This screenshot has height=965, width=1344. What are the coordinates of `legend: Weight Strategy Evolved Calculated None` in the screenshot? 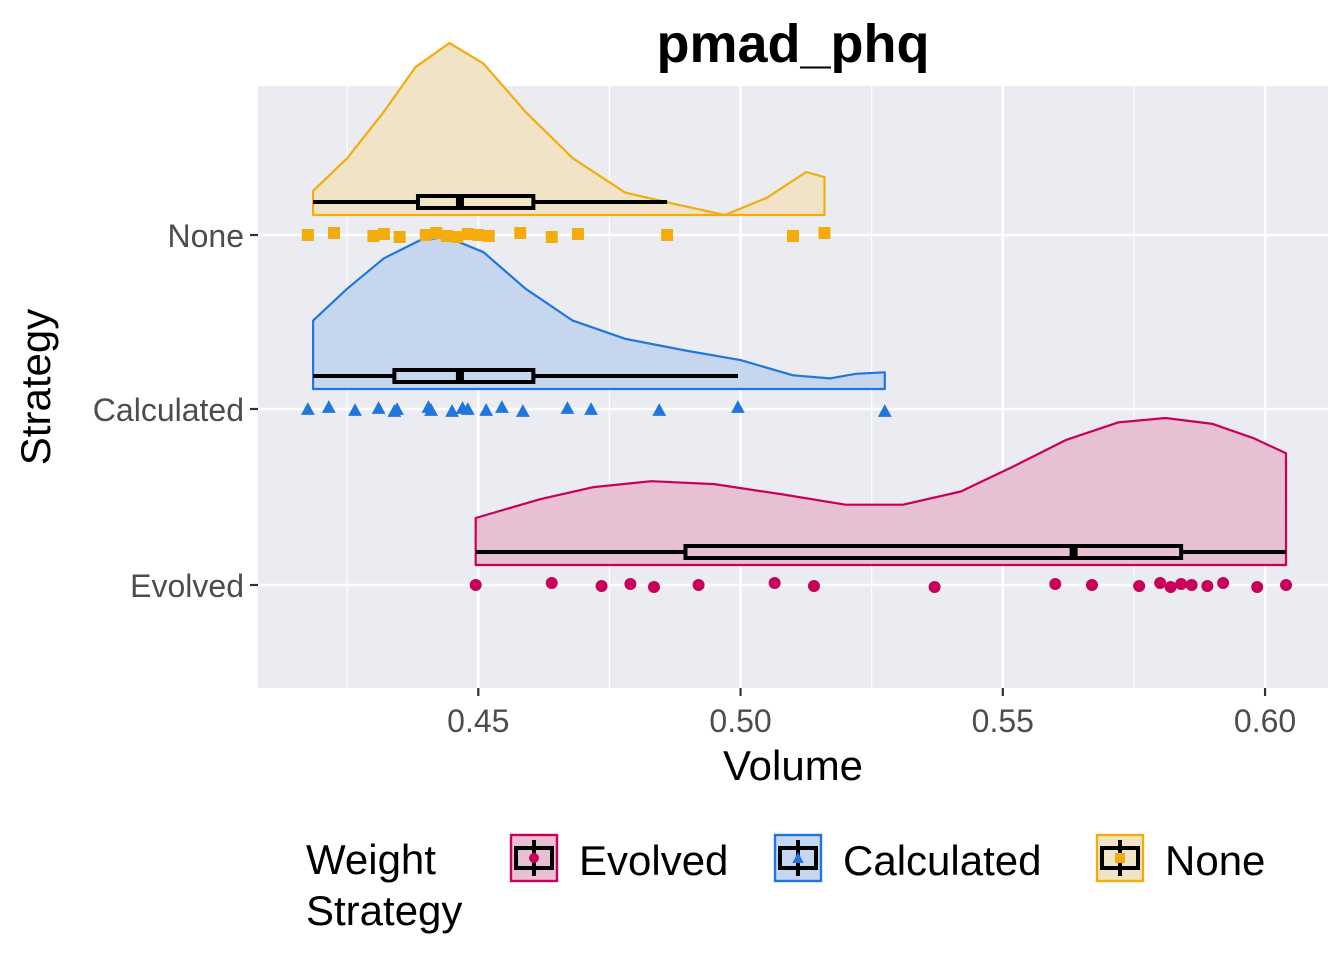 It's located at (785, 883).